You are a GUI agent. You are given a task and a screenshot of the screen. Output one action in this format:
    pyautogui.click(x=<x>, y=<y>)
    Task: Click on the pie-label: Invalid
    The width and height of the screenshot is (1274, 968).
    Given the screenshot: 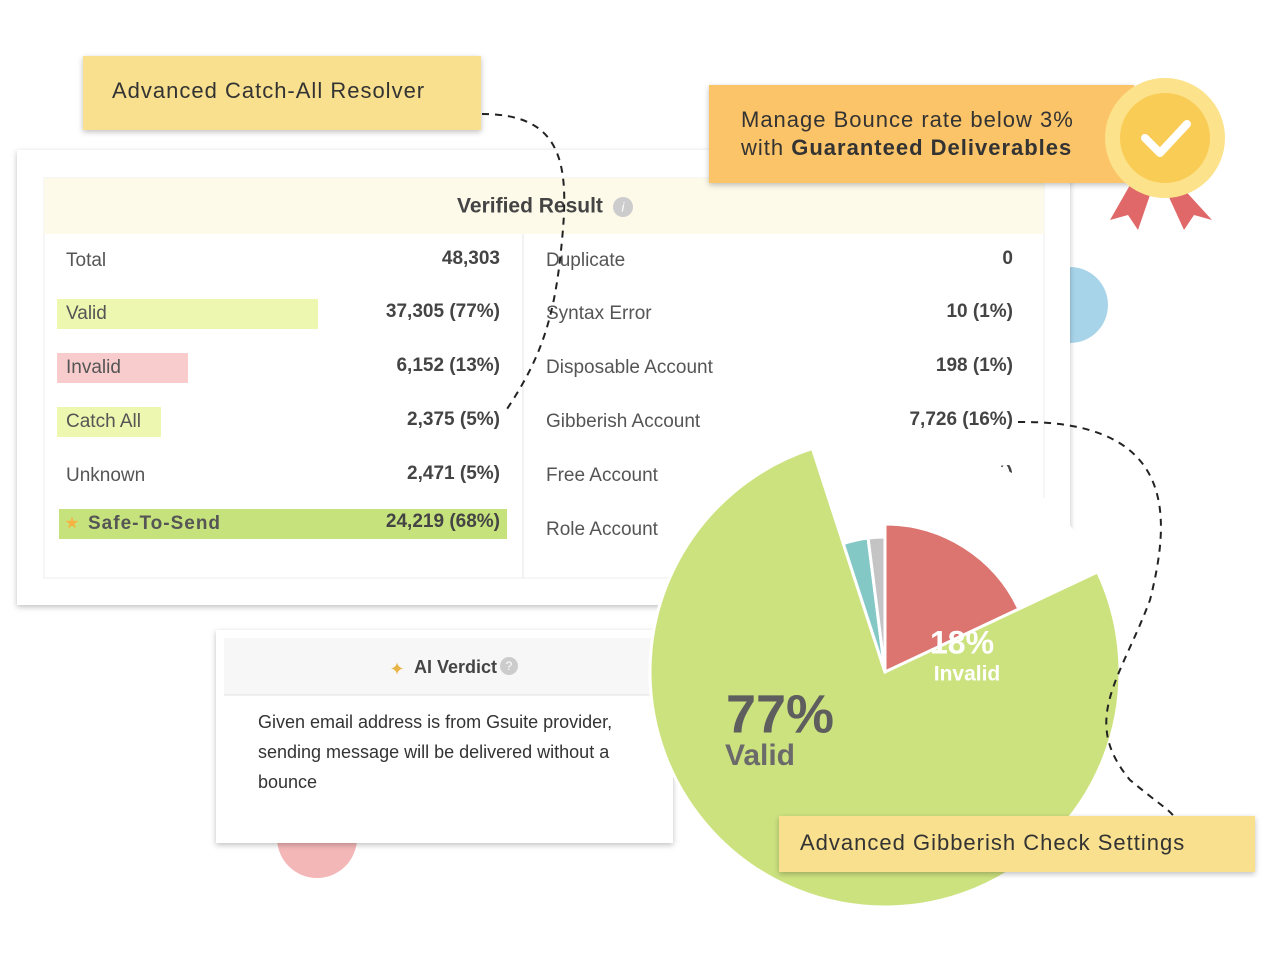 What is the action you would take?
    pyautogui.click(x=967, y=674)
    